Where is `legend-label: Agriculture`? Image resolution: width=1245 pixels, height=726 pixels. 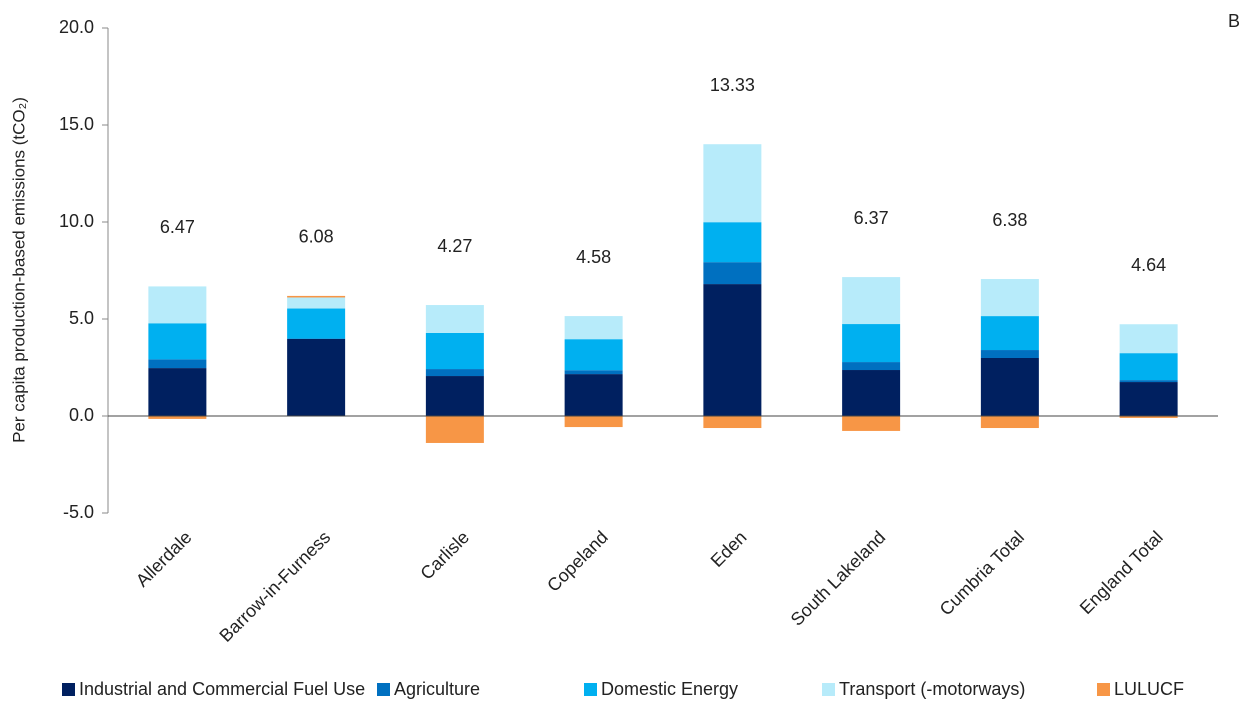 legend-label: Agriculture is located at coordinates (437, 689).